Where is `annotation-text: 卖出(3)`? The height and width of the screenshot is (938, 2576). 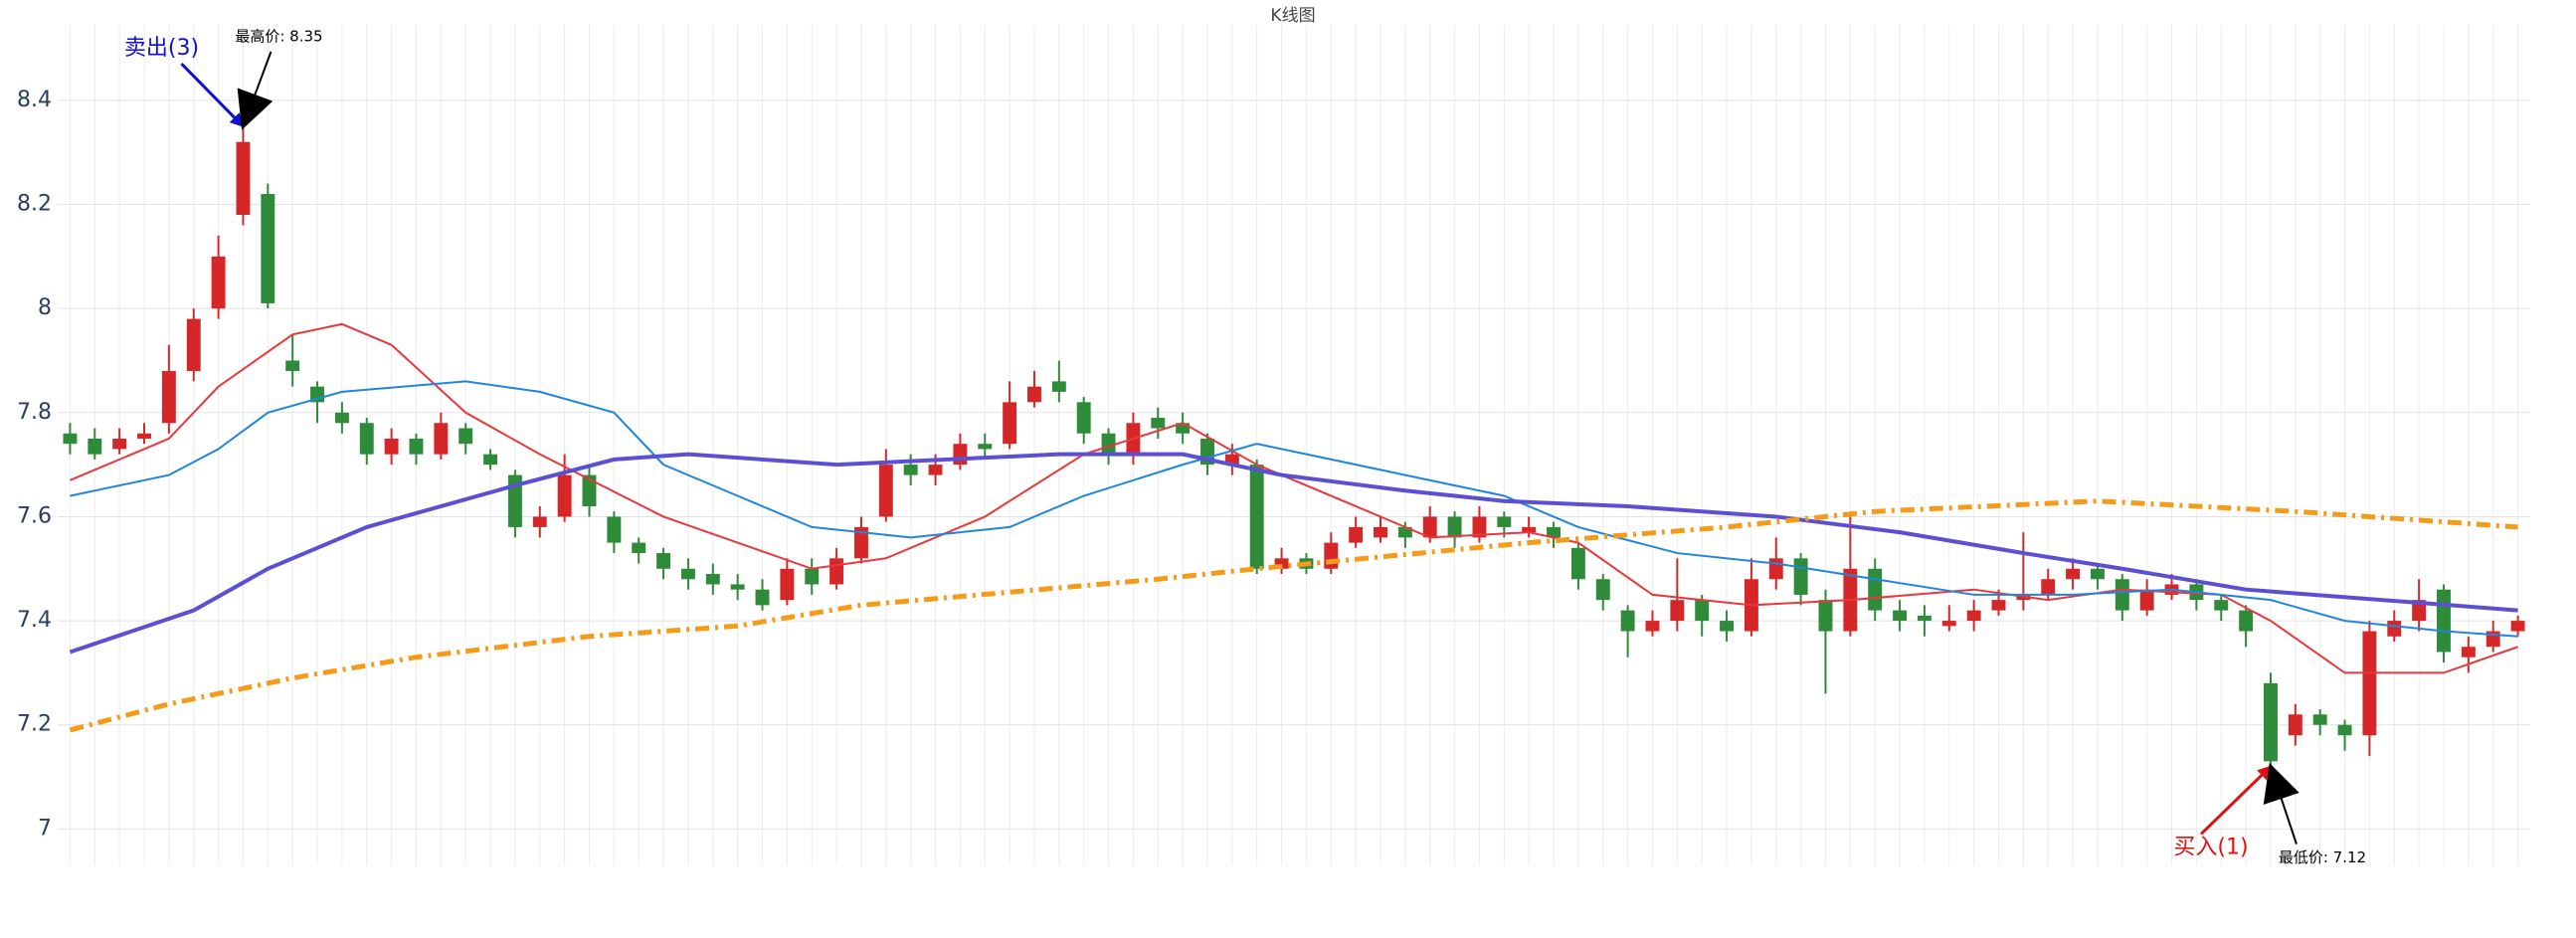
annotation-text: 卖出(3) is located at coordinates (161, 48).